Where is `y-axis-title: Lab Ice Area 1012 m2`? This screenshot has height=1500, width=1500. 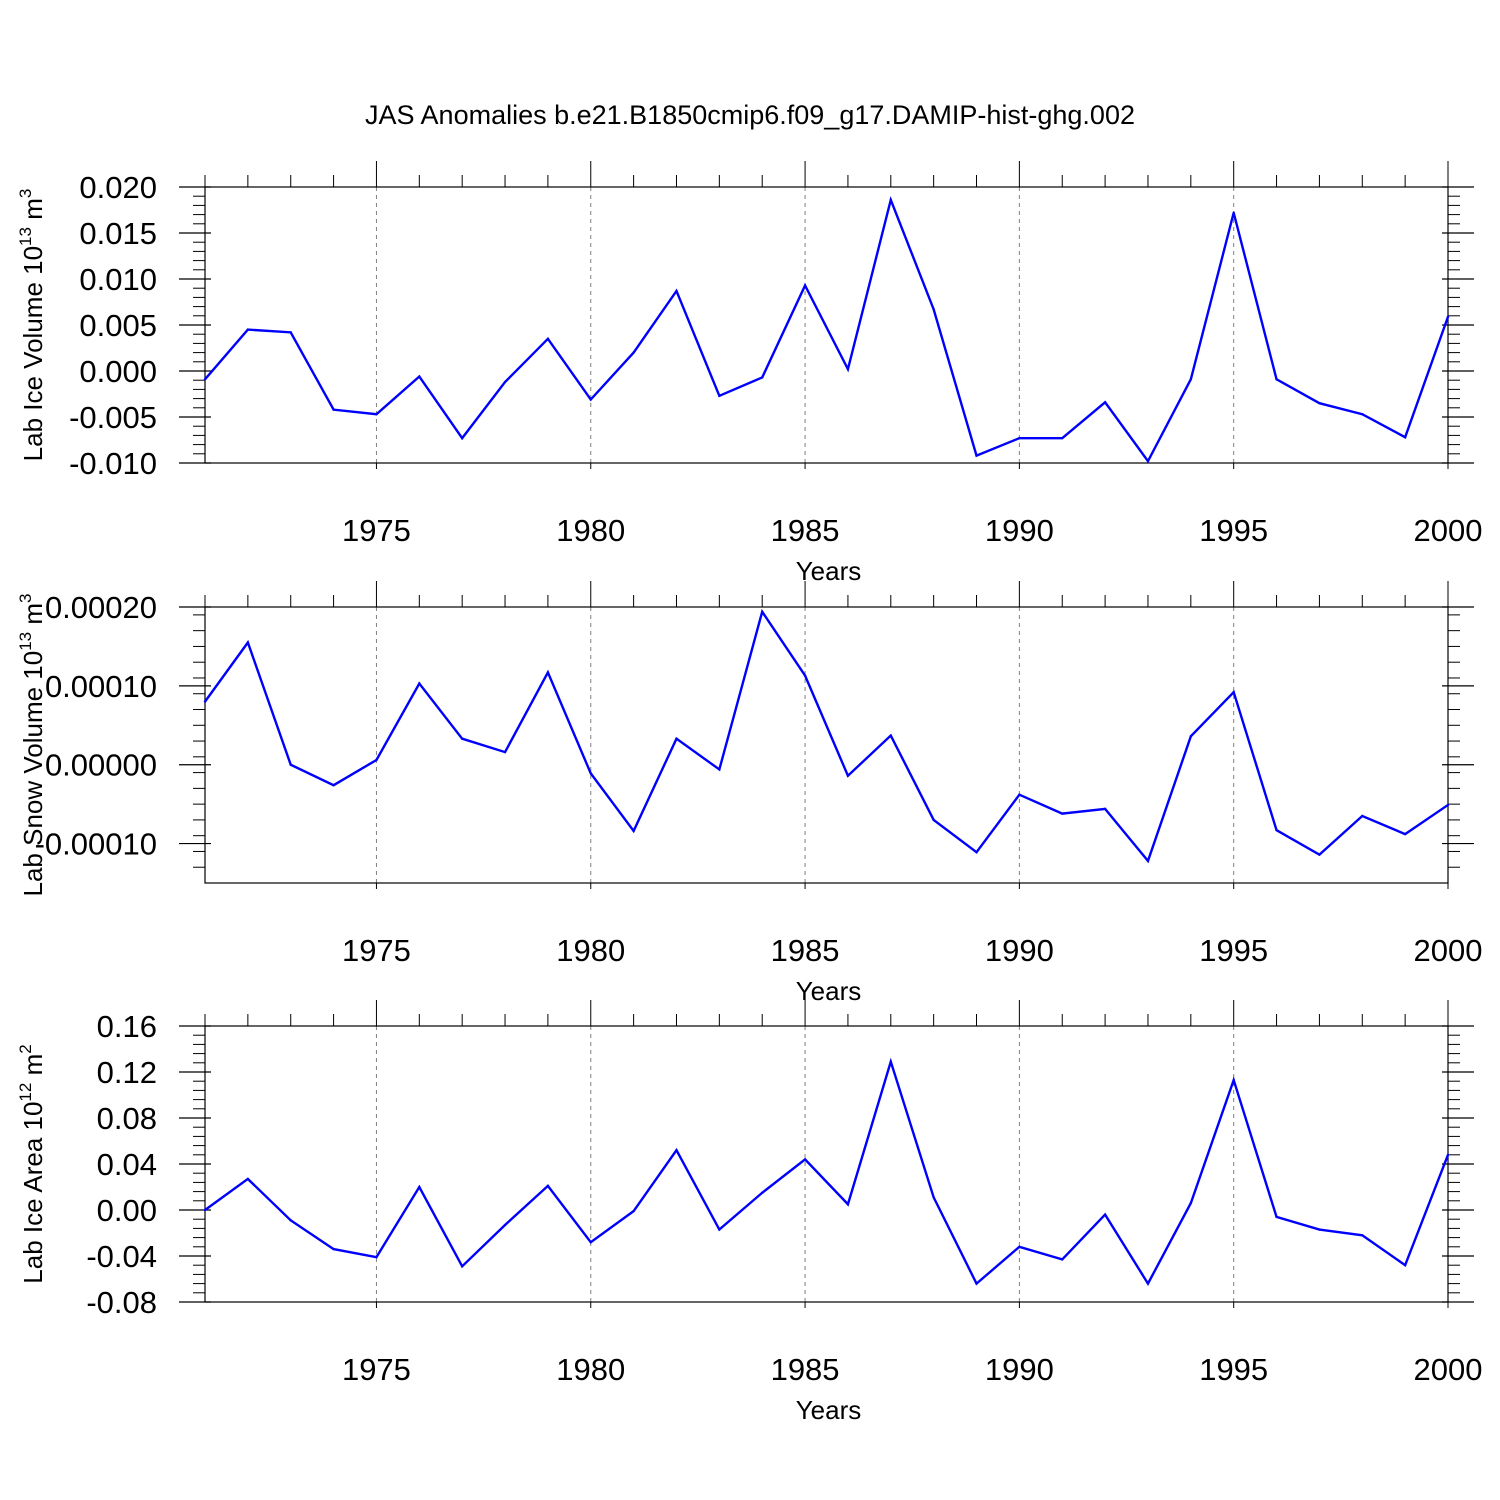 y-axis-title: Lab Ice Area 1012 m2 is located at coordinates (32, 1163).